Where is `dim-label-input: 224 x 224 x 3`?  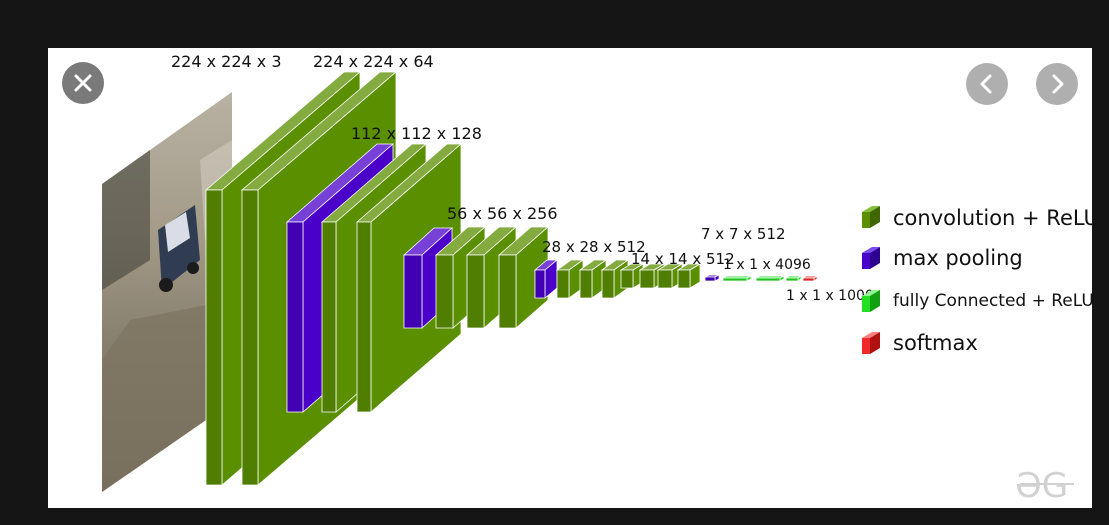
dim-label-input: 224 x 224 x 3 is located at coordinates (226, 61).